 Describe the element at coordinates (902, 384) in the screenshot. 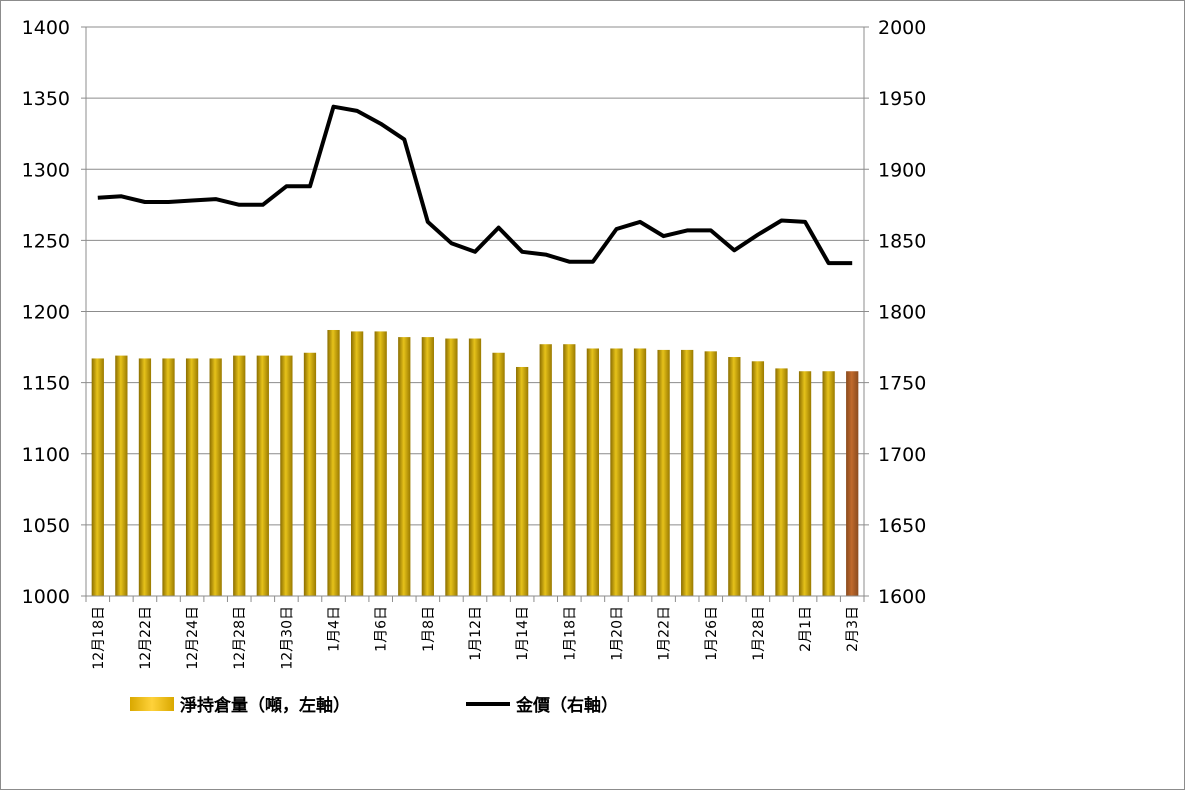

I see `y-right-tick-label: 1750` at that location.